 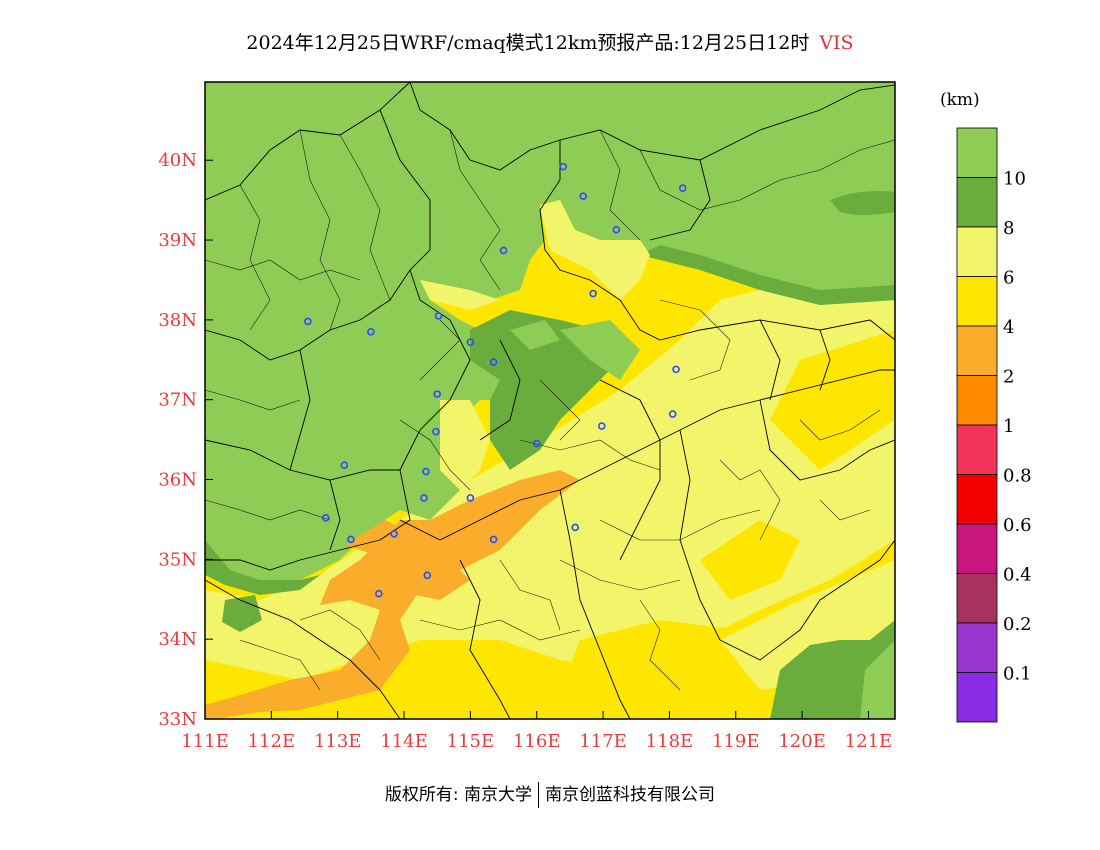 What do you see at coordinates (595, 250) in the screenshot?
I see `field-6-8km-ridge` at bounding box center [595, 250].